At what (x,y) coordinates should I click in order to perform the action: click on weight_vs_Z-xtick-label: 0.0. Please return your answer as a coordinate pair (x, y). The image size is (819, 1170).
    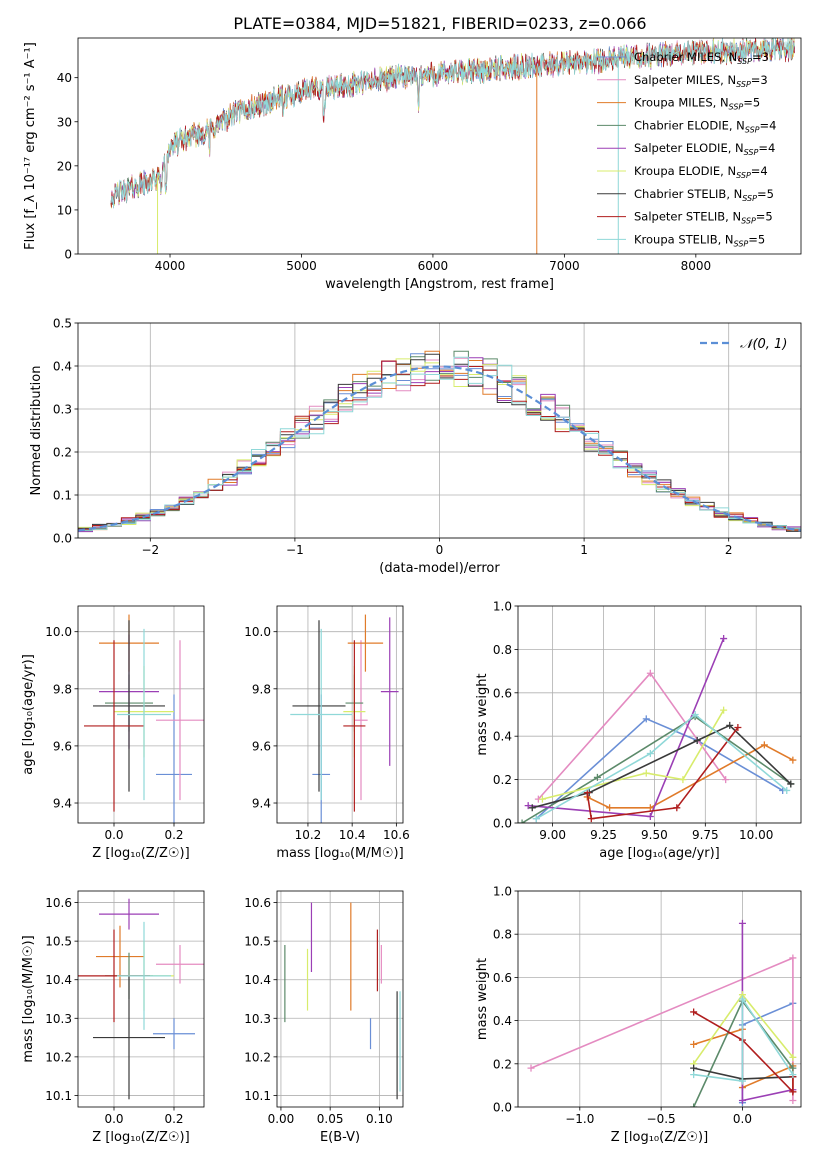
    Looking at the image, I should click on (742, 1119).